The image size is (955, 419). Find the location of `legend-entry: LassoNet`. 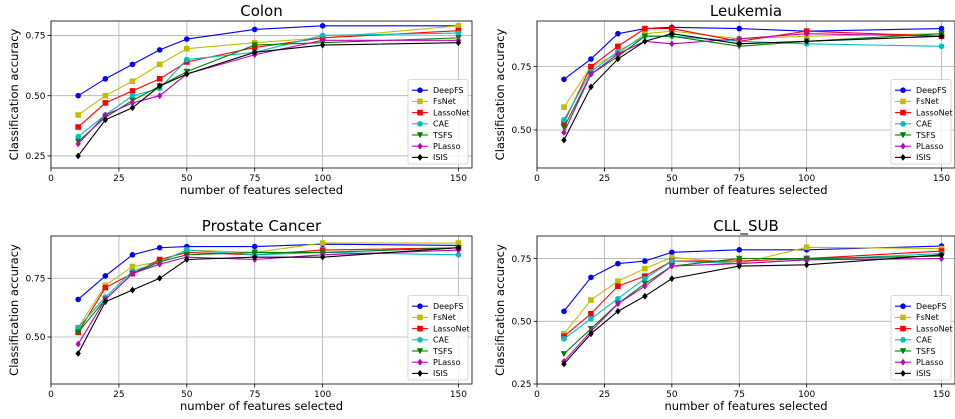

legend-entry: LassoNet is located at coordinates (924, 112).